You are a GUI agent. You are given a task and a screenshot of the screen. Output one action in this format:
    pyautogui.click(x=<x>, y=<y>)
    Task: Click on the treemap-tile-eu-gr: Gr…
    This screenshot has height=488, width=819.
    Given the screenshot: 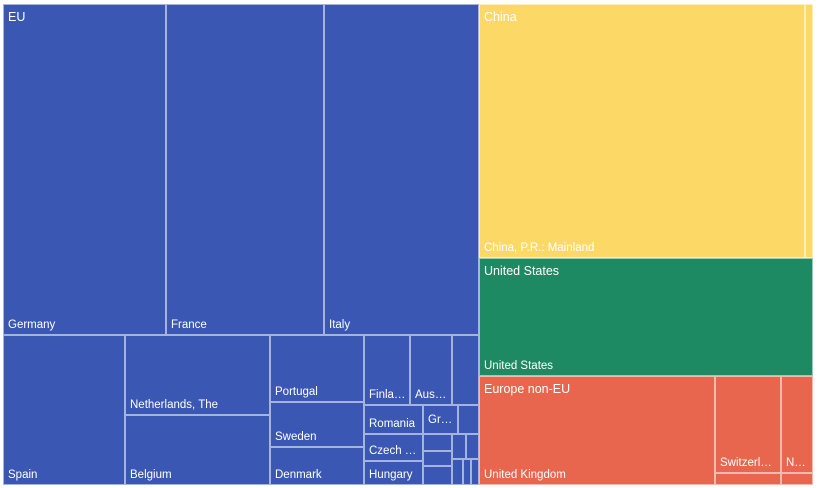 What is the action you would take?
    pyautogui.click(x=440, y=419)
    